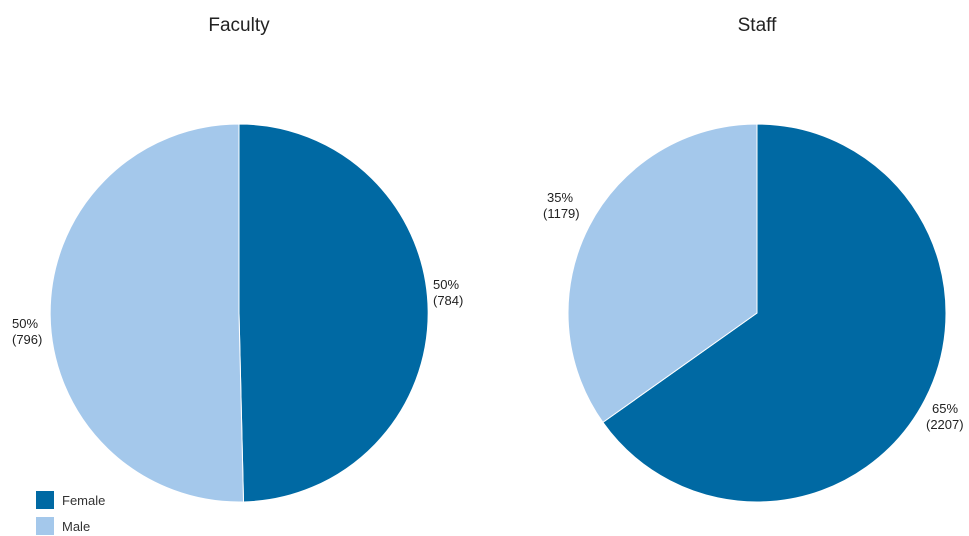  What do you see at coordinates (448, 300) in the screenshot?
I see `faculty-female-count: (784)` at bounding box center [448, 300].